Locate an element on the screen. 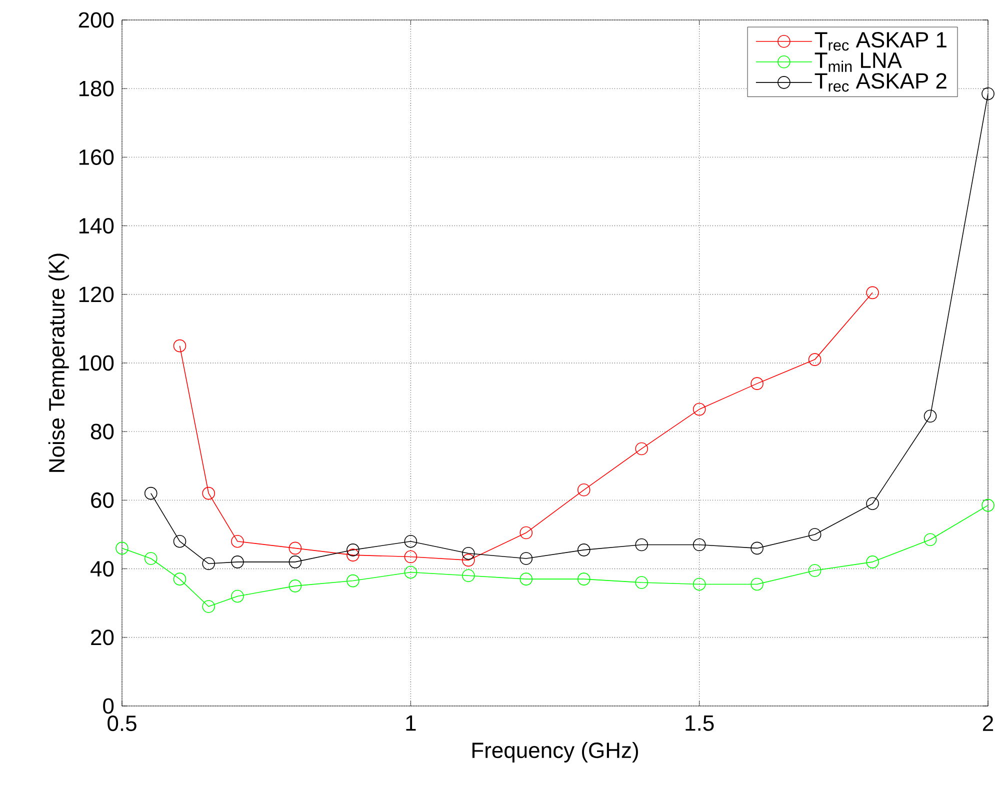  y-tick-label: 160 is located at coordinates (96, 157).